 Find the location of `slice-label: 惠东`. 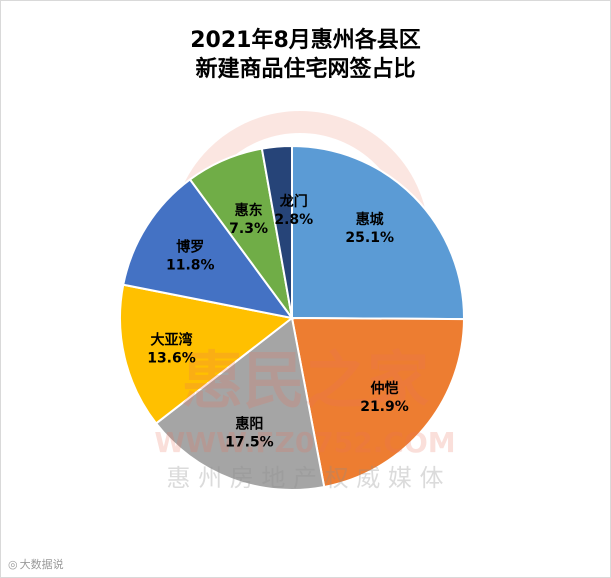

slice-label: 惠东 is located at coordinates (249, 210).